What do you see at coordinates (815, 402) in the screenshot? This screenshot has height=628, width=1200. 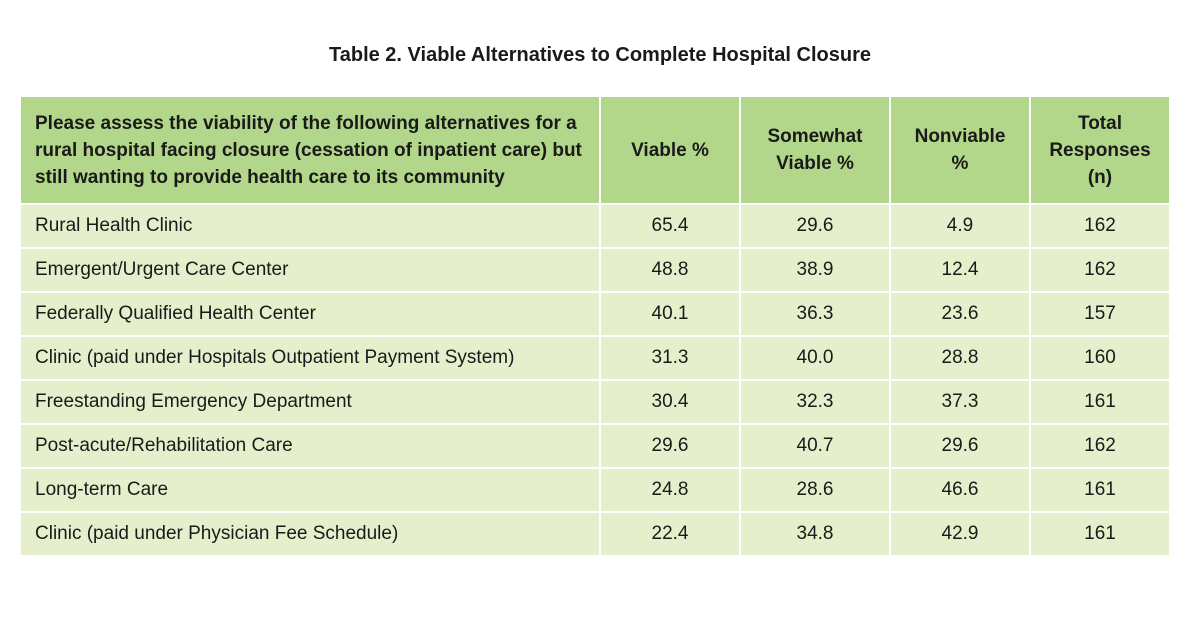 I see `cell-somewhat-viable: 32.3` at bounding box center [815, 402].